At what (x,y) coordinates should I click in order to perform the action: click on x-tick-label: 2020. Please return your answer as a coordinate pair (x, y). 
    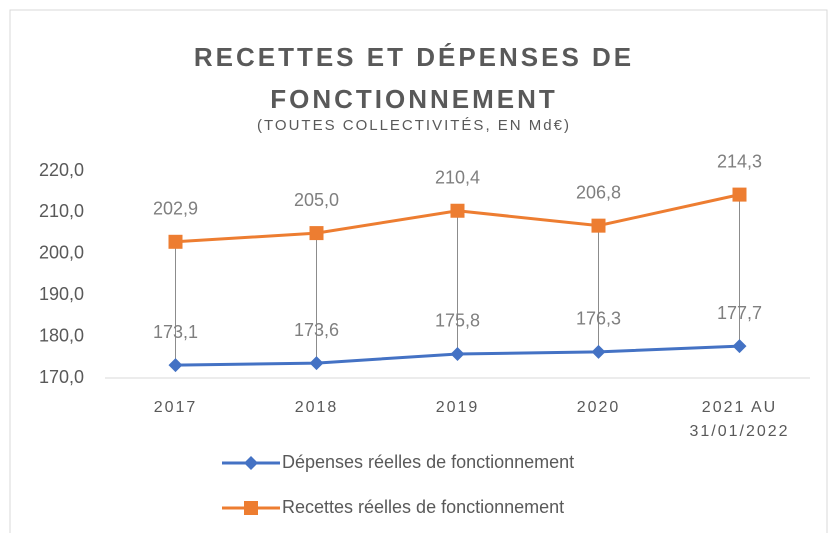
    Looking at the image, I should click on (598, 407).